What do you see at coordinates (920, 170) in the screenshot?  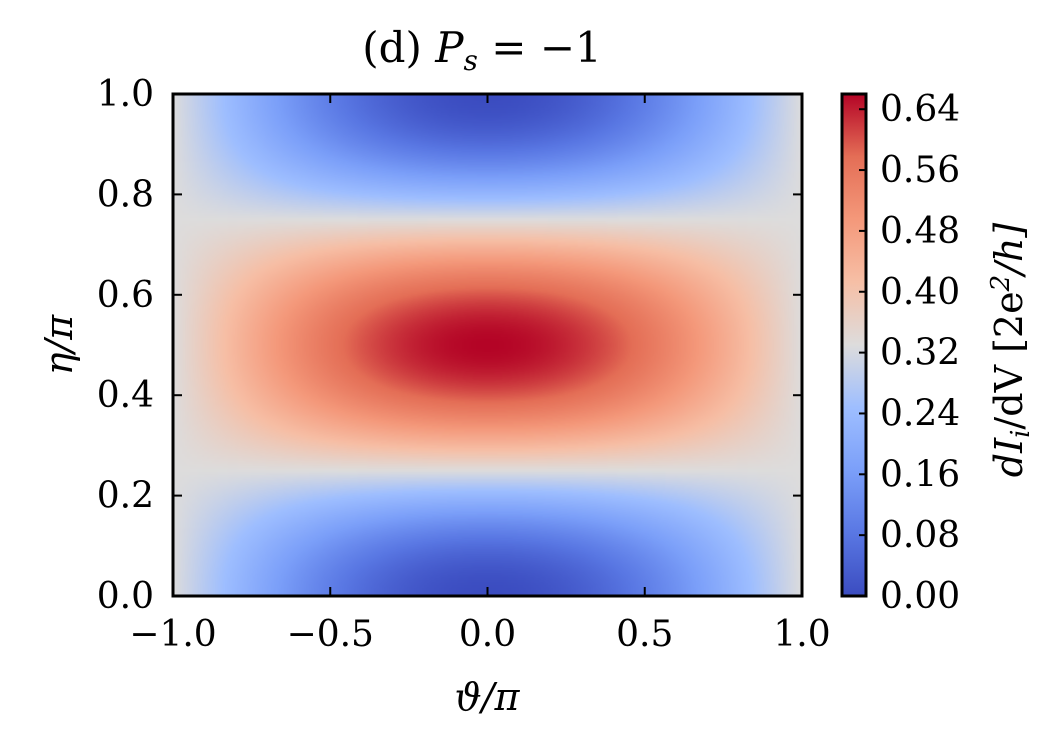 I see `colorbar-tick-label: 0.56` at bounding box center [920, 170].